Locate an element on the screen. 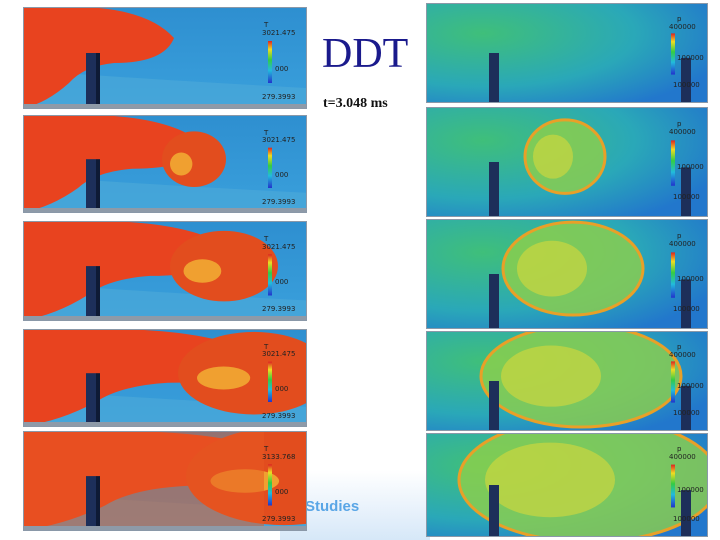  temperature-field-panel: T 3133.768 000 279.3993 is located at coordinates (165, 481).